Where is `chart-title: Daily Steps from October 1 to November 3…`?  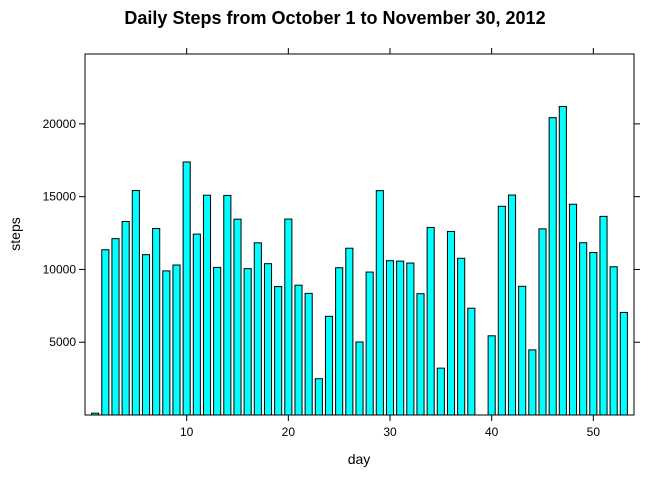
chart-title: Daily Steps from October 1 to November 3… is located at coordinates (334, 18).